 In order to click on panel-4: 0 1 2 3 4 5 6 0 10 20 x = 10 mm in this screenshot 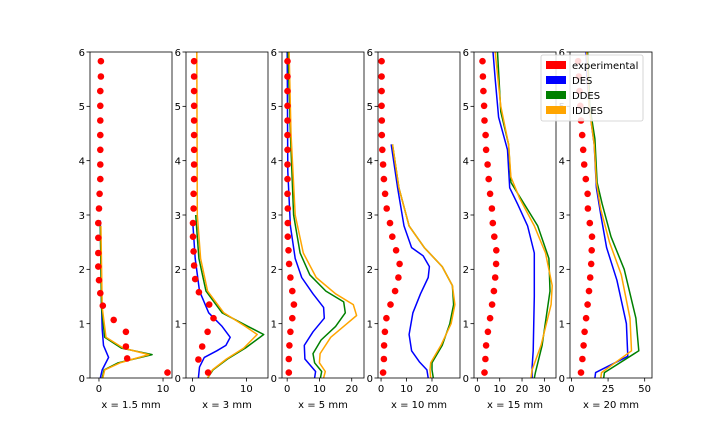, I will do `click(414, 229)`.